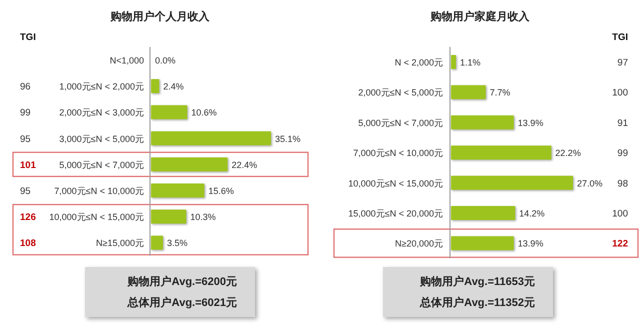 The image size is (640, 326). Describe the element at coordinates (245, 165) in the screenshot. I see `data-label: 22.4%` at that location.